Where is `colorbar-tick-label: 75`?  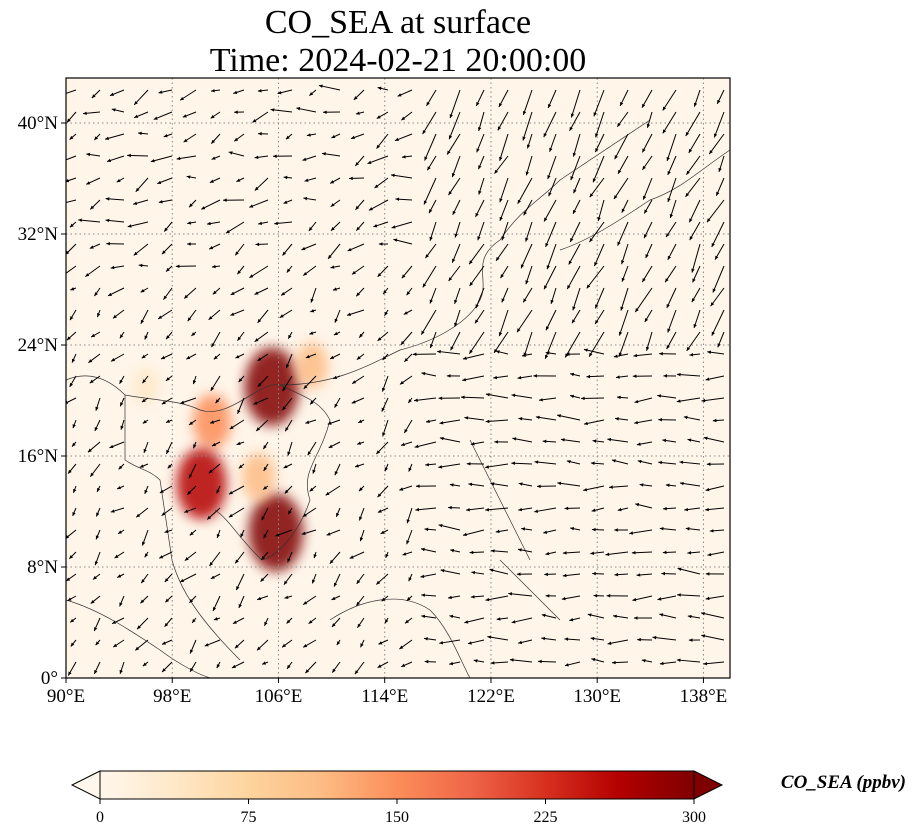 colorbar-tick-label: 75 is located at coordinates (249, 817).